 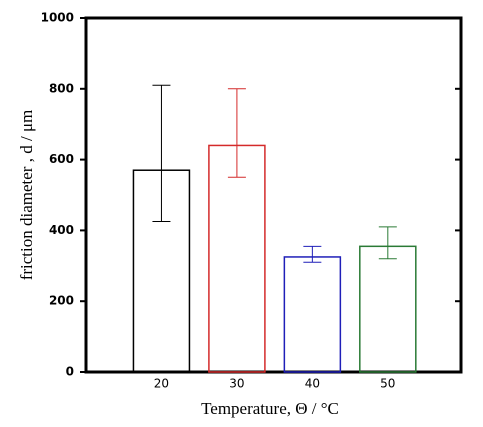 I want to click on y-tick-label: 0, so click(x=70, y=372).